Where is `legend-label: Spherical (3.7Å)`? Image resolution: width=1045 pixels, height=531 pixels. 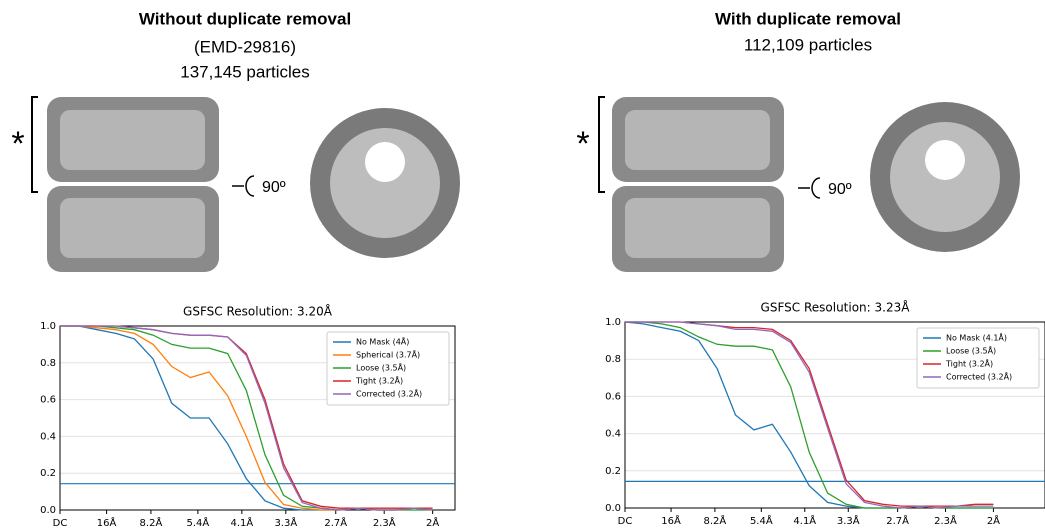
legend-label: Spherical (3.7Å) is located at coordinates (388, 354).